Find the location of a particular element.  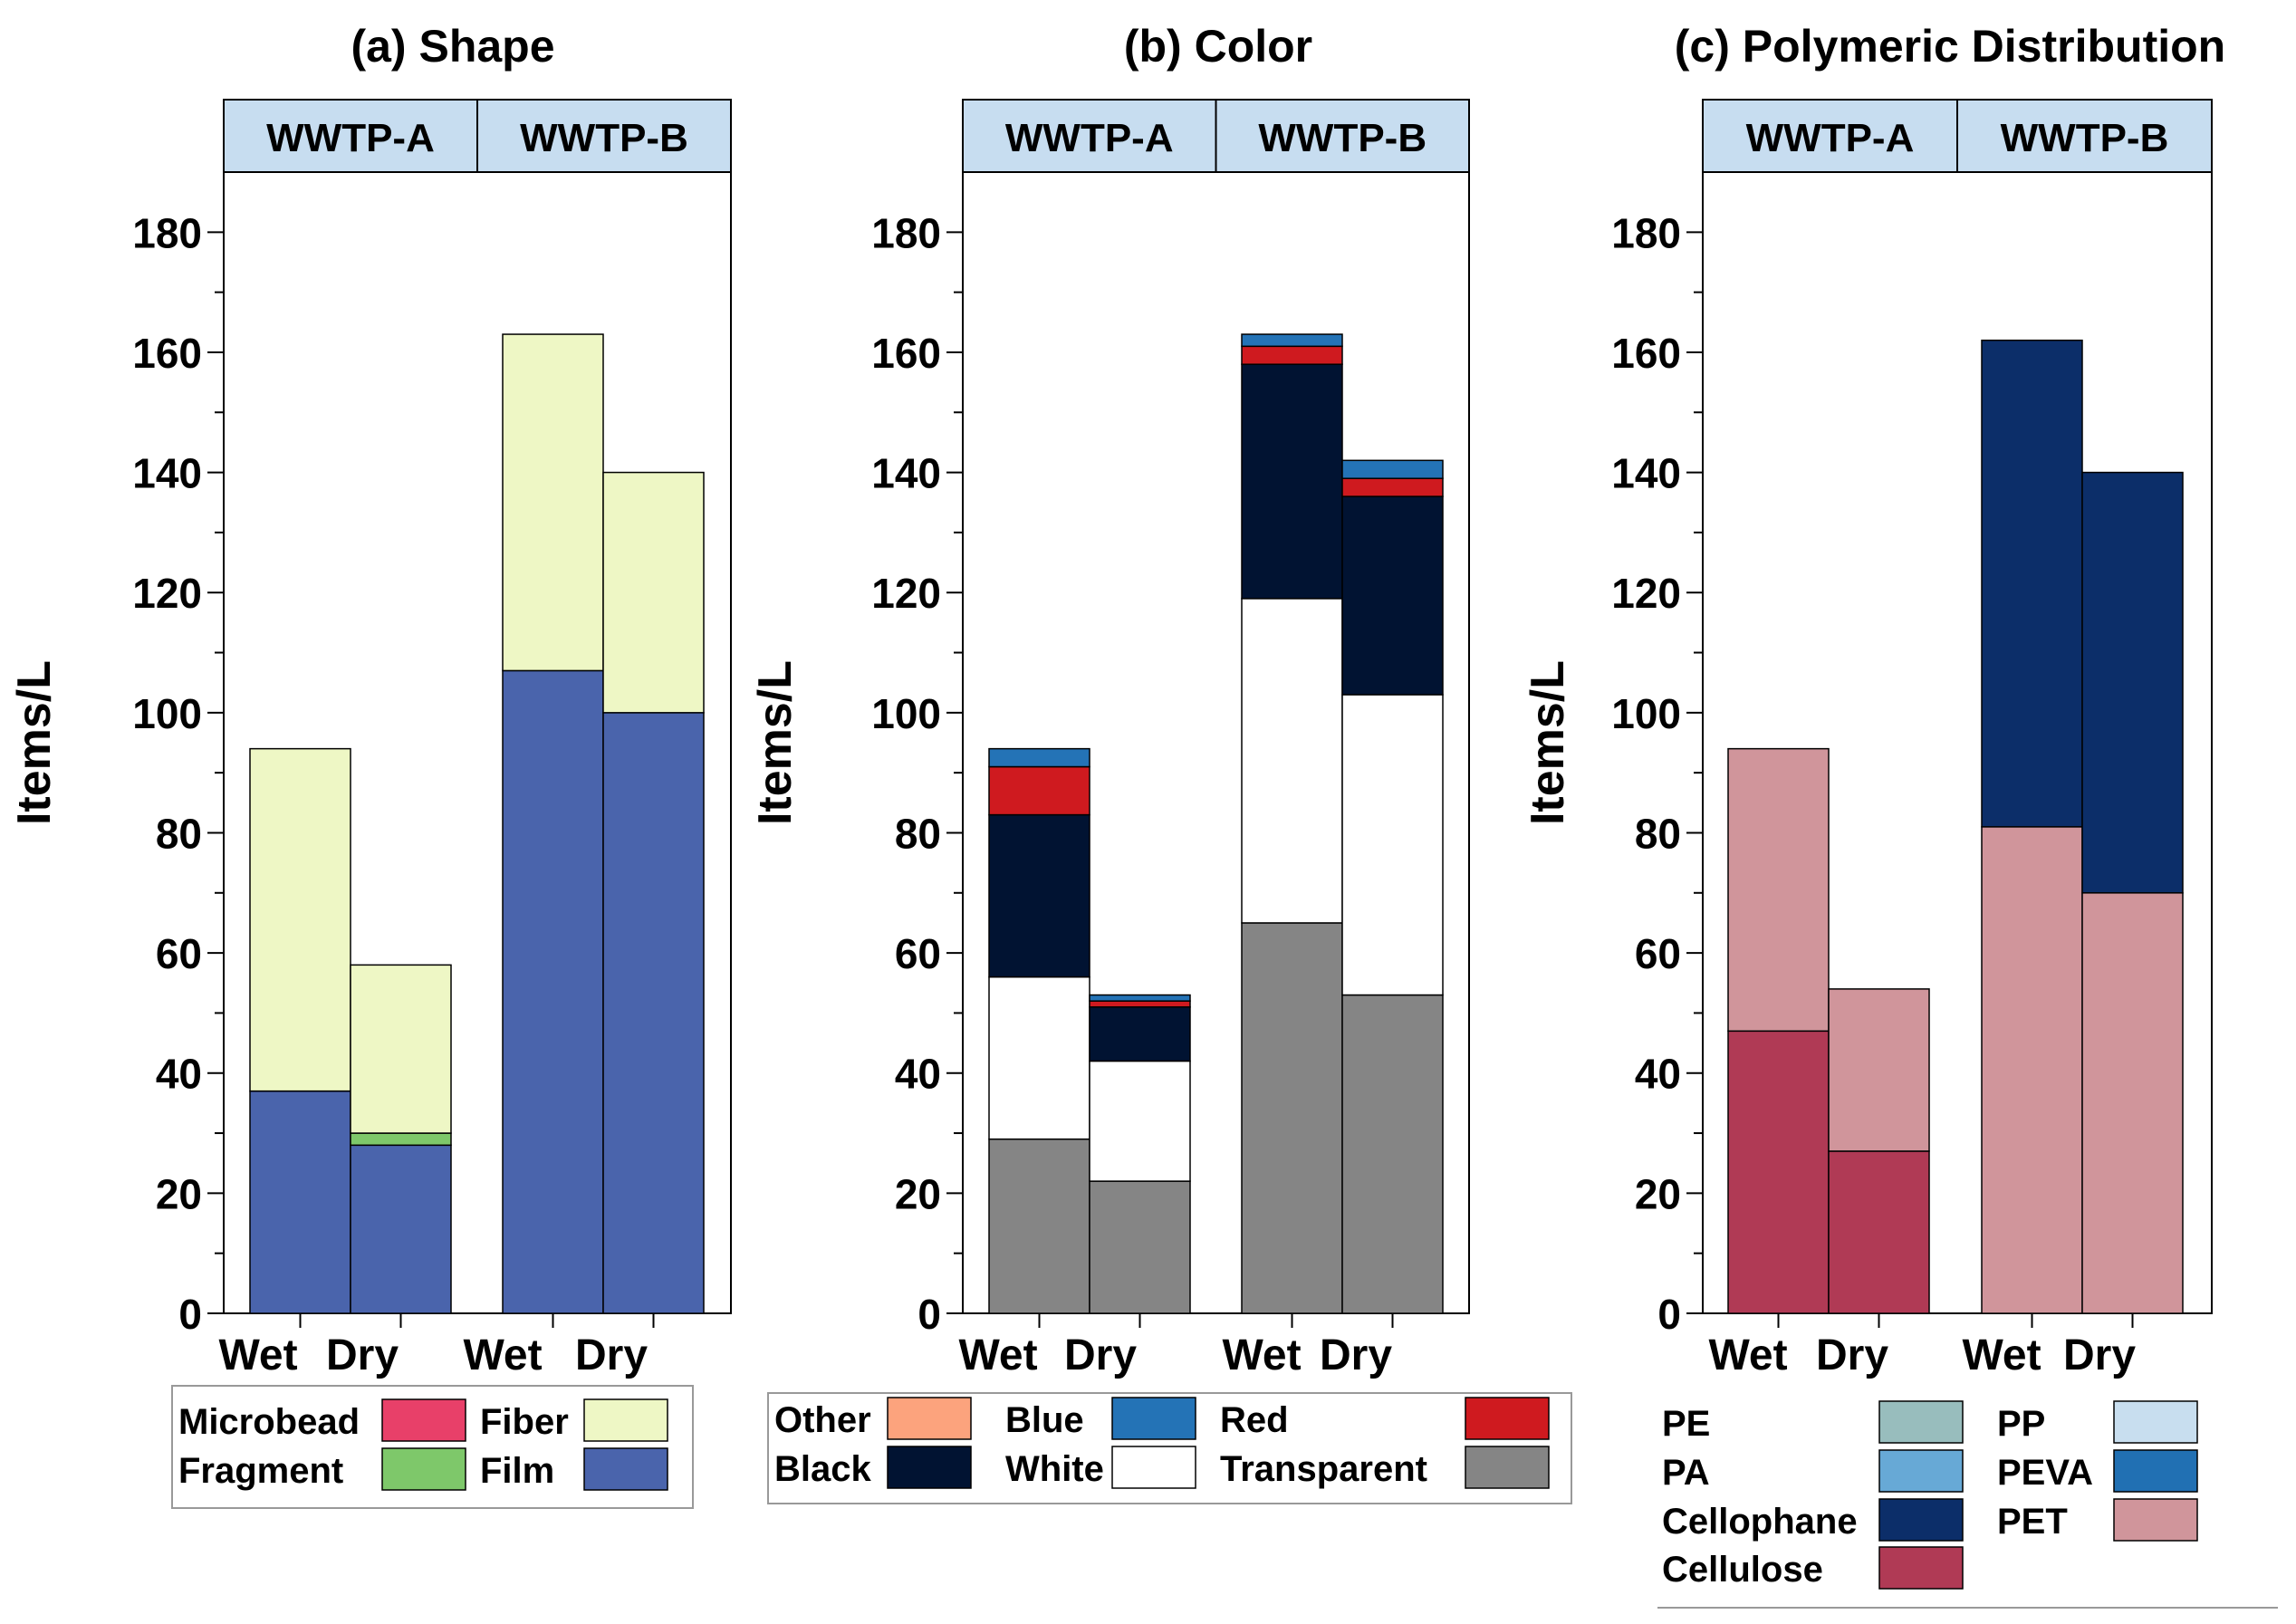

legend-swatch-transparent is located at coordinates (1507, 1467).